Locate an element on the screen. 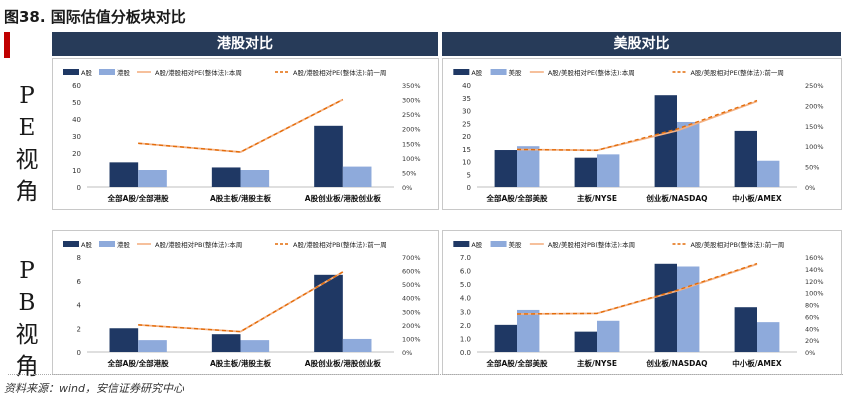  y-tick-label: 20 is located at coordinates (466, 137).